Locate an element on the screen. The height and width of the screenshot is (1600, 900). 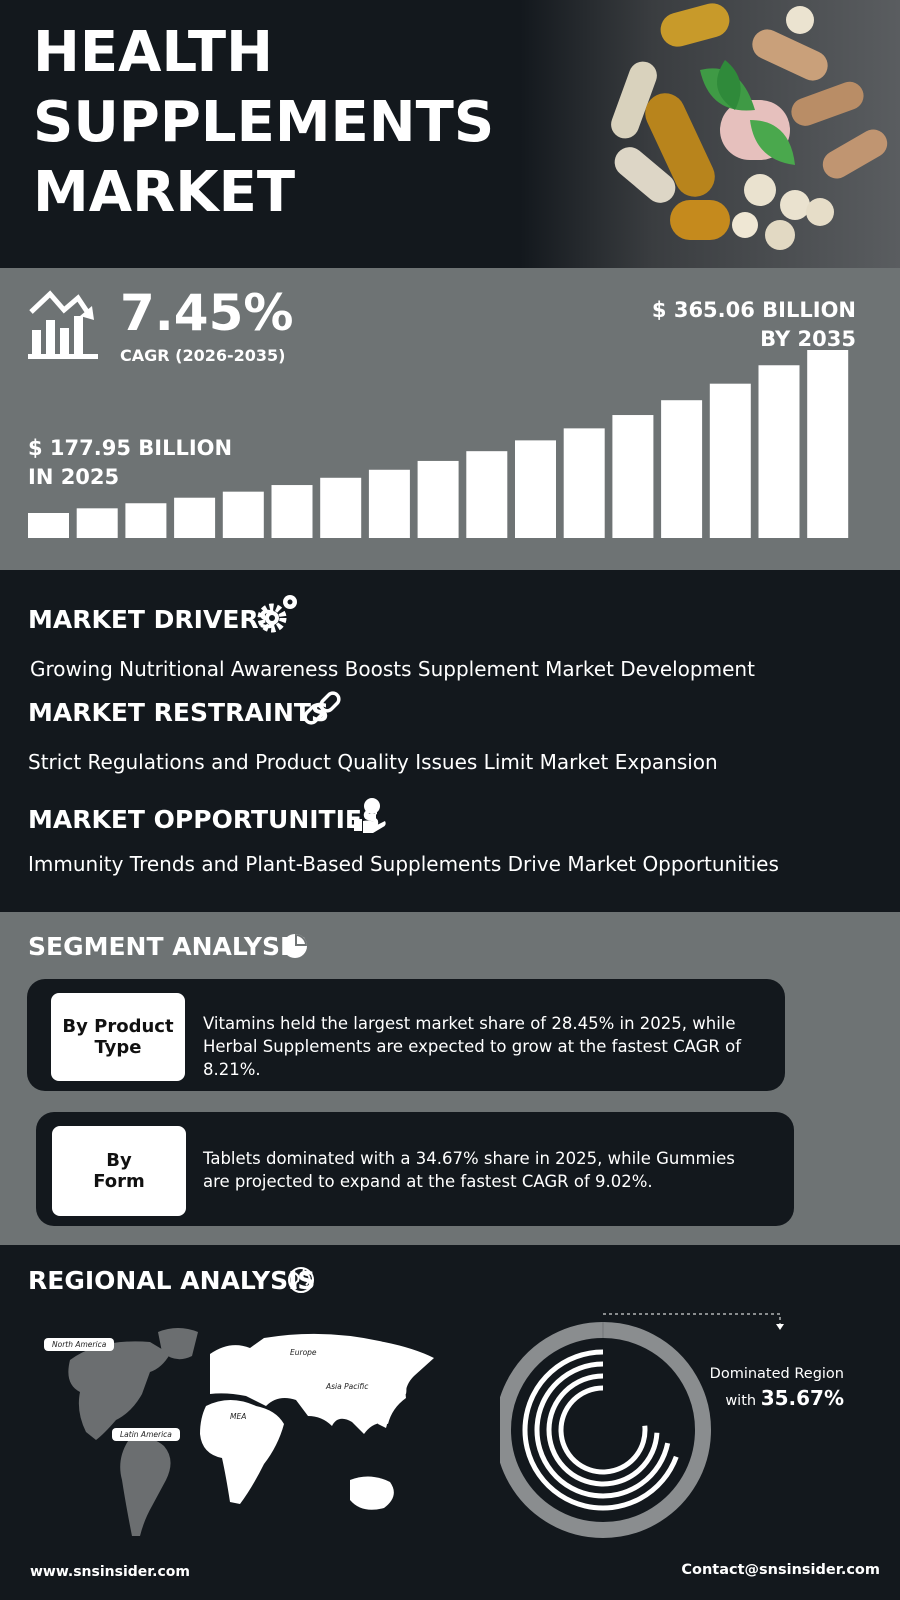
idea-icon is located at coordinates (370, 815).